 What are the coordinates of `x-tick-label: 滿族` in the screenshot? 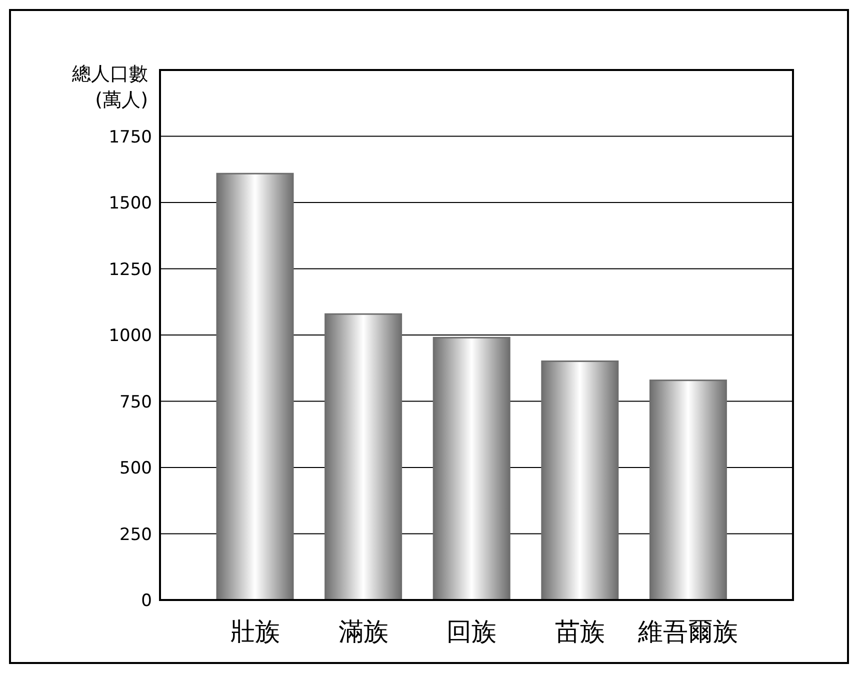 It's located at (363, 631).